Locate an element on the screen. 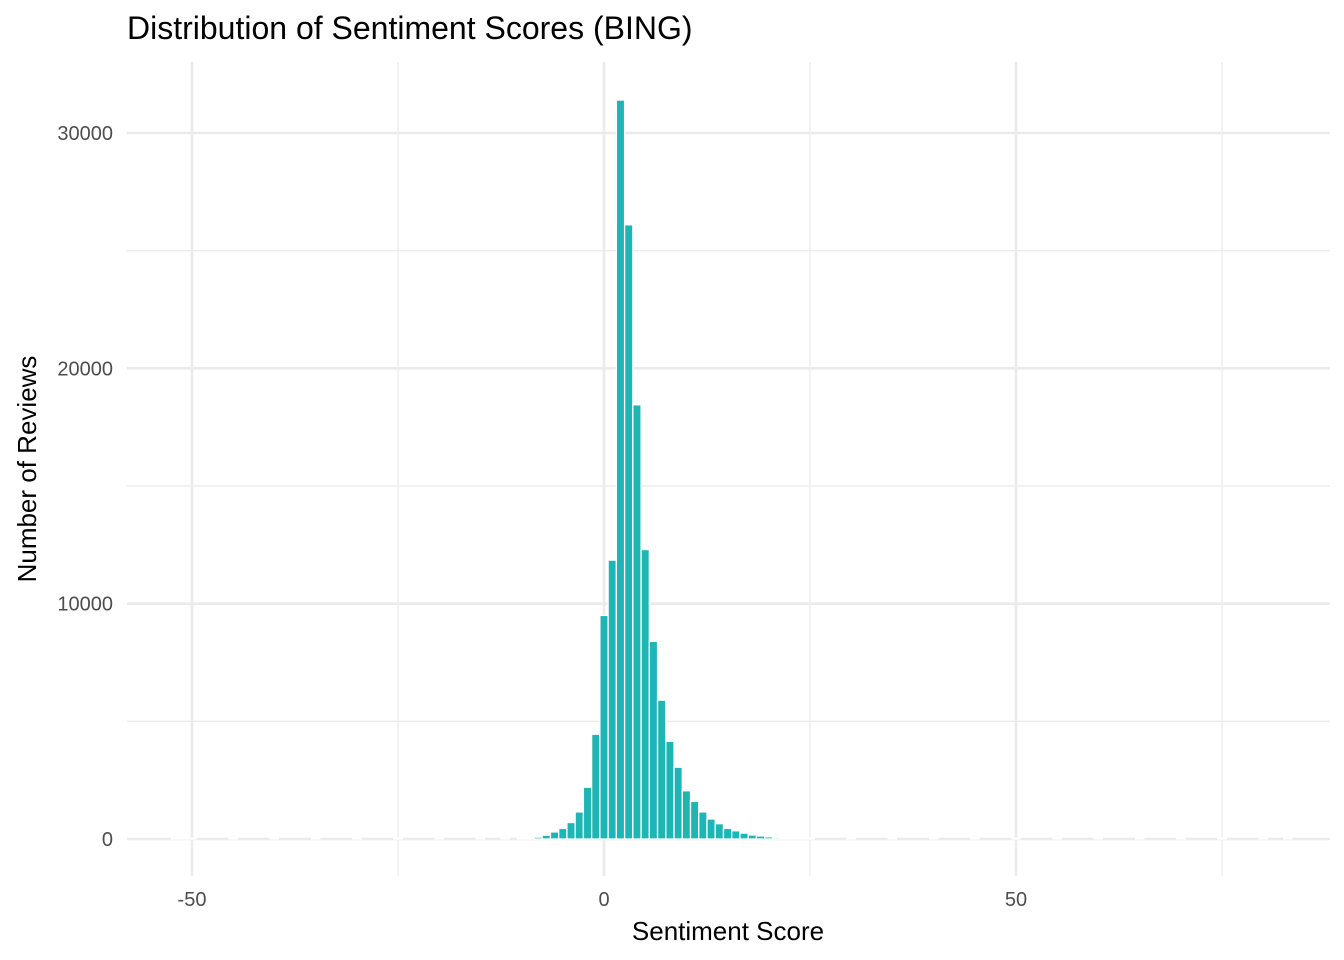 Image resolution: width=1344 pixels, height=960 pixels. x-tick-label: -50 is located at coordinates (192, 900).